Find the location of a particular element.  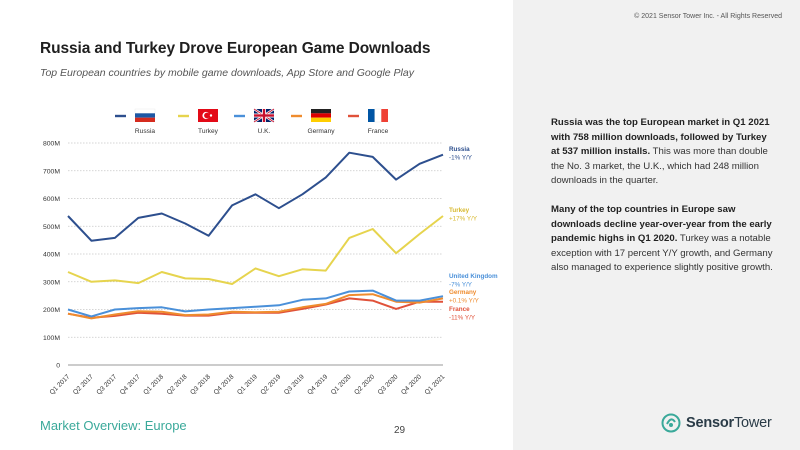

x-tick-label: Q3 2018 is located at coordinates (200, 384).